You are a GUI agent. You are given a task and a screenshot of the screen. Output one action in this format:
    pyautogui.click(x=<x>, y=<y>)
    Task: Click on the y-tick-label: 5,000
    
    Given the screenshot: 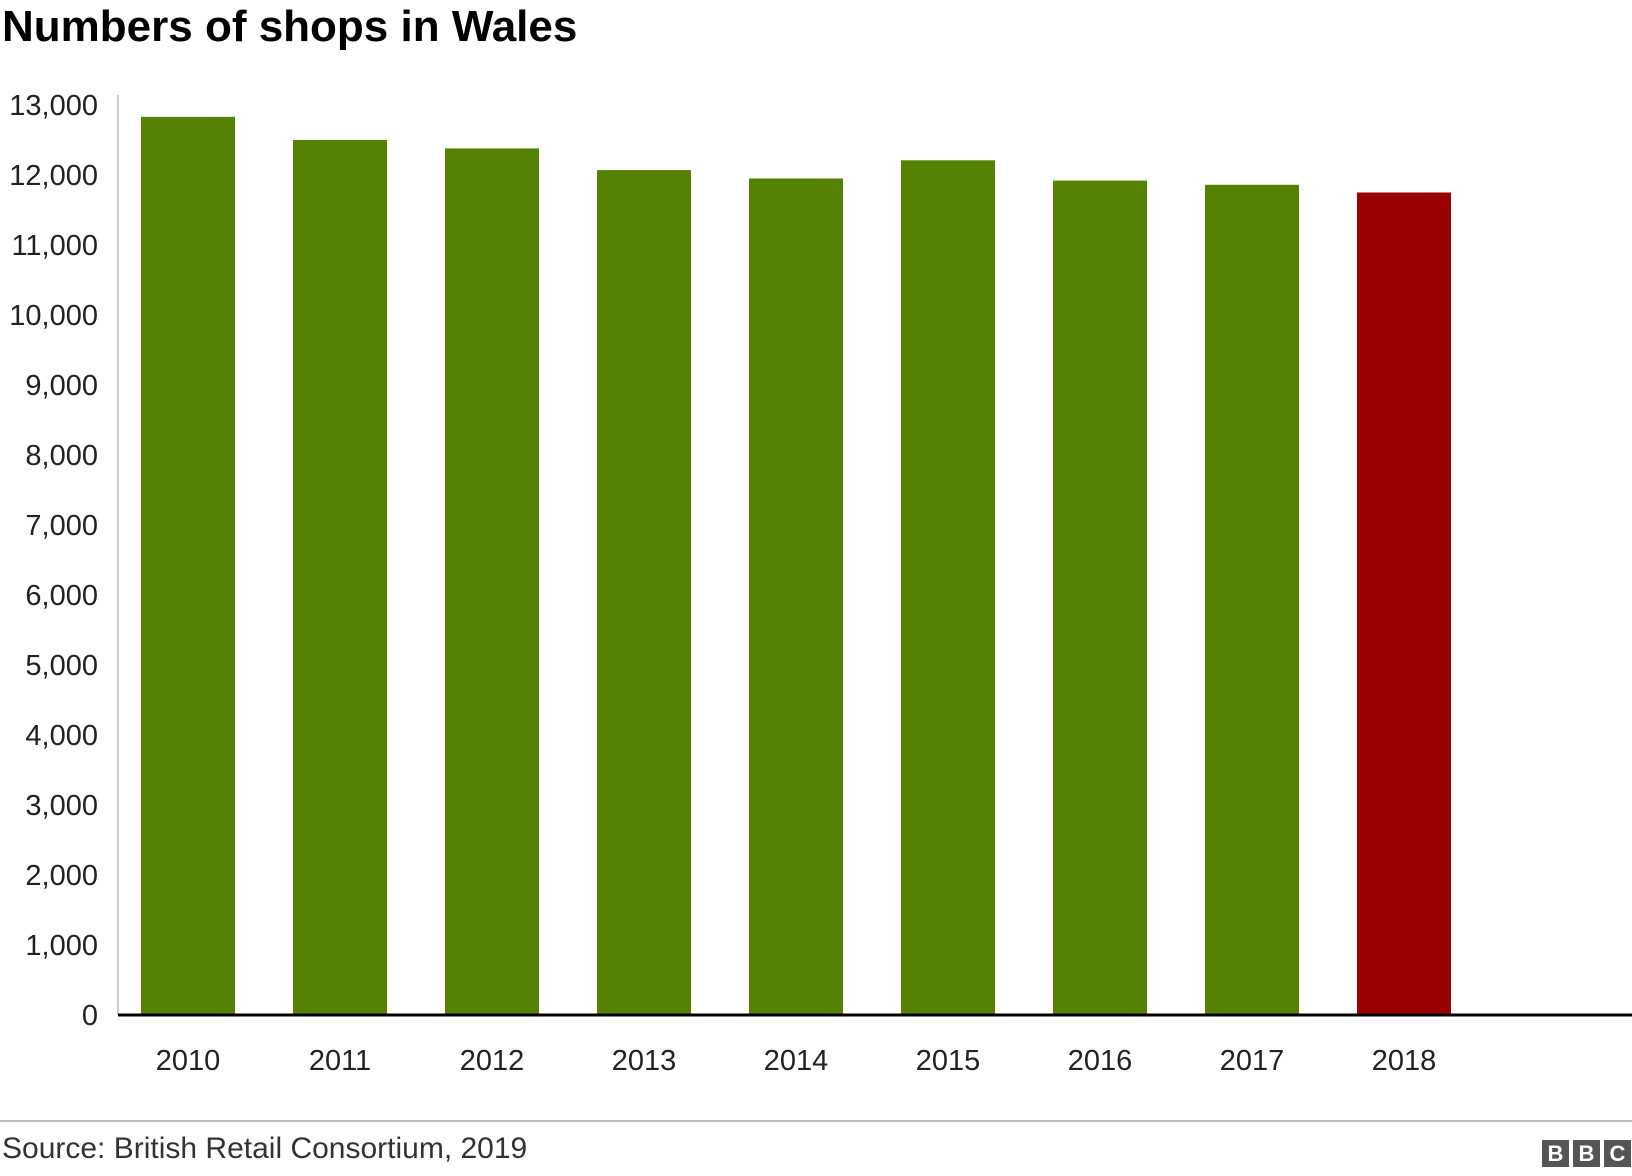 What is the action you would take?
    pyautogui.click(x=61, y=666)
    